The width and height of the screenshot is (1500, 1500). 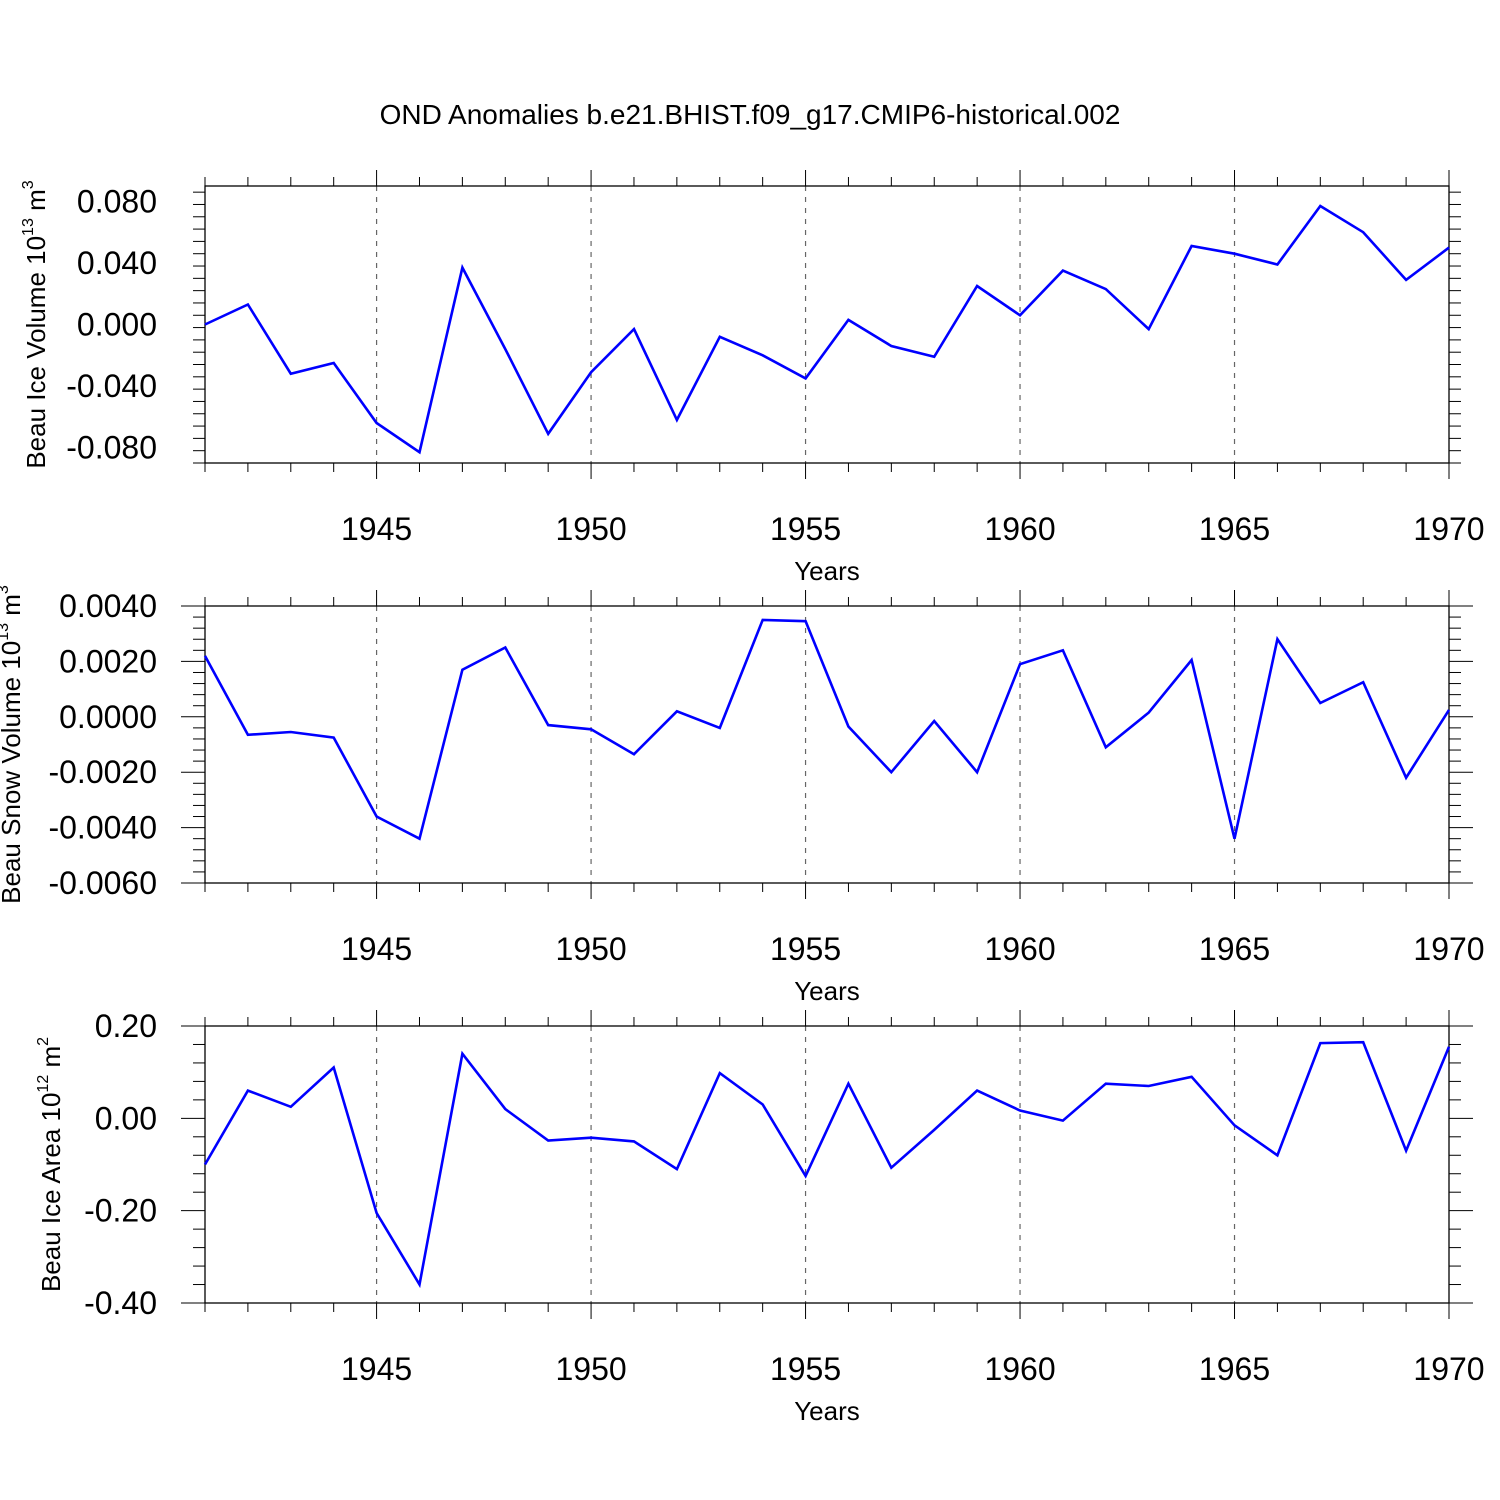 I want to click on y-tick-label: 0.080, so click(x=117, y=201).